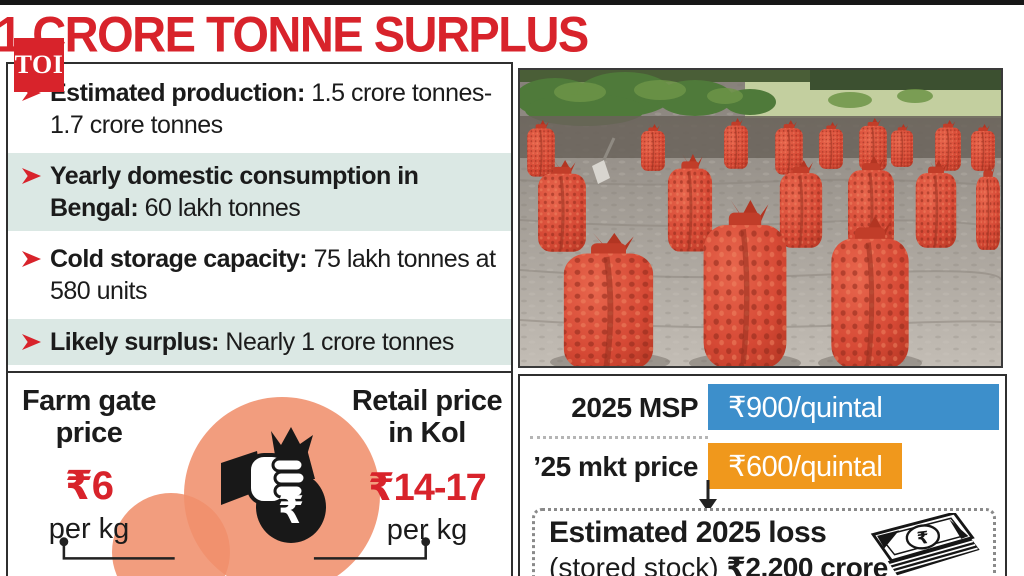 This screenshot has height=576, width=1024. Describe the element at coordinates (807, 564) in the screenshot. I see `loss-amount: ₹2,200 crore` at that location.